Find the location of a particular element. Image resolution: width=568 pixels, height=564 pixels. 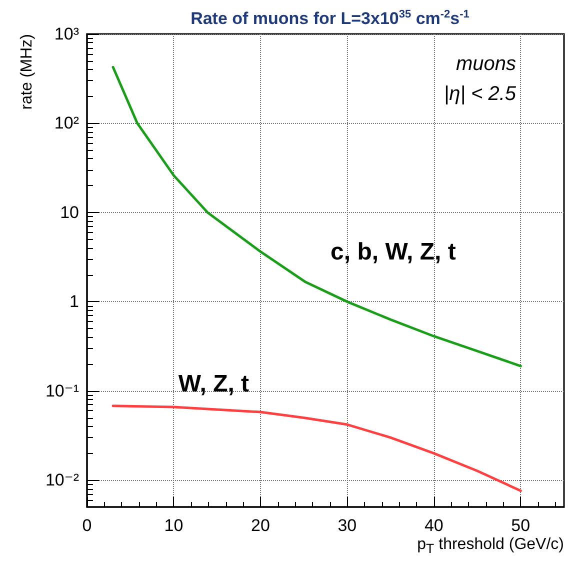

y-tick-label: 10³ is located at coordinates (67, 34).